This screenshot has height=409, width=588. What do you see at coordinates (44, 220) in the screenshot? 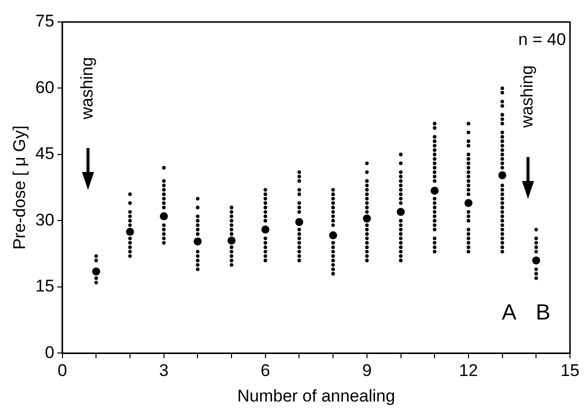
I see `y-tick-label: 30` at bounding box center [44, 220].